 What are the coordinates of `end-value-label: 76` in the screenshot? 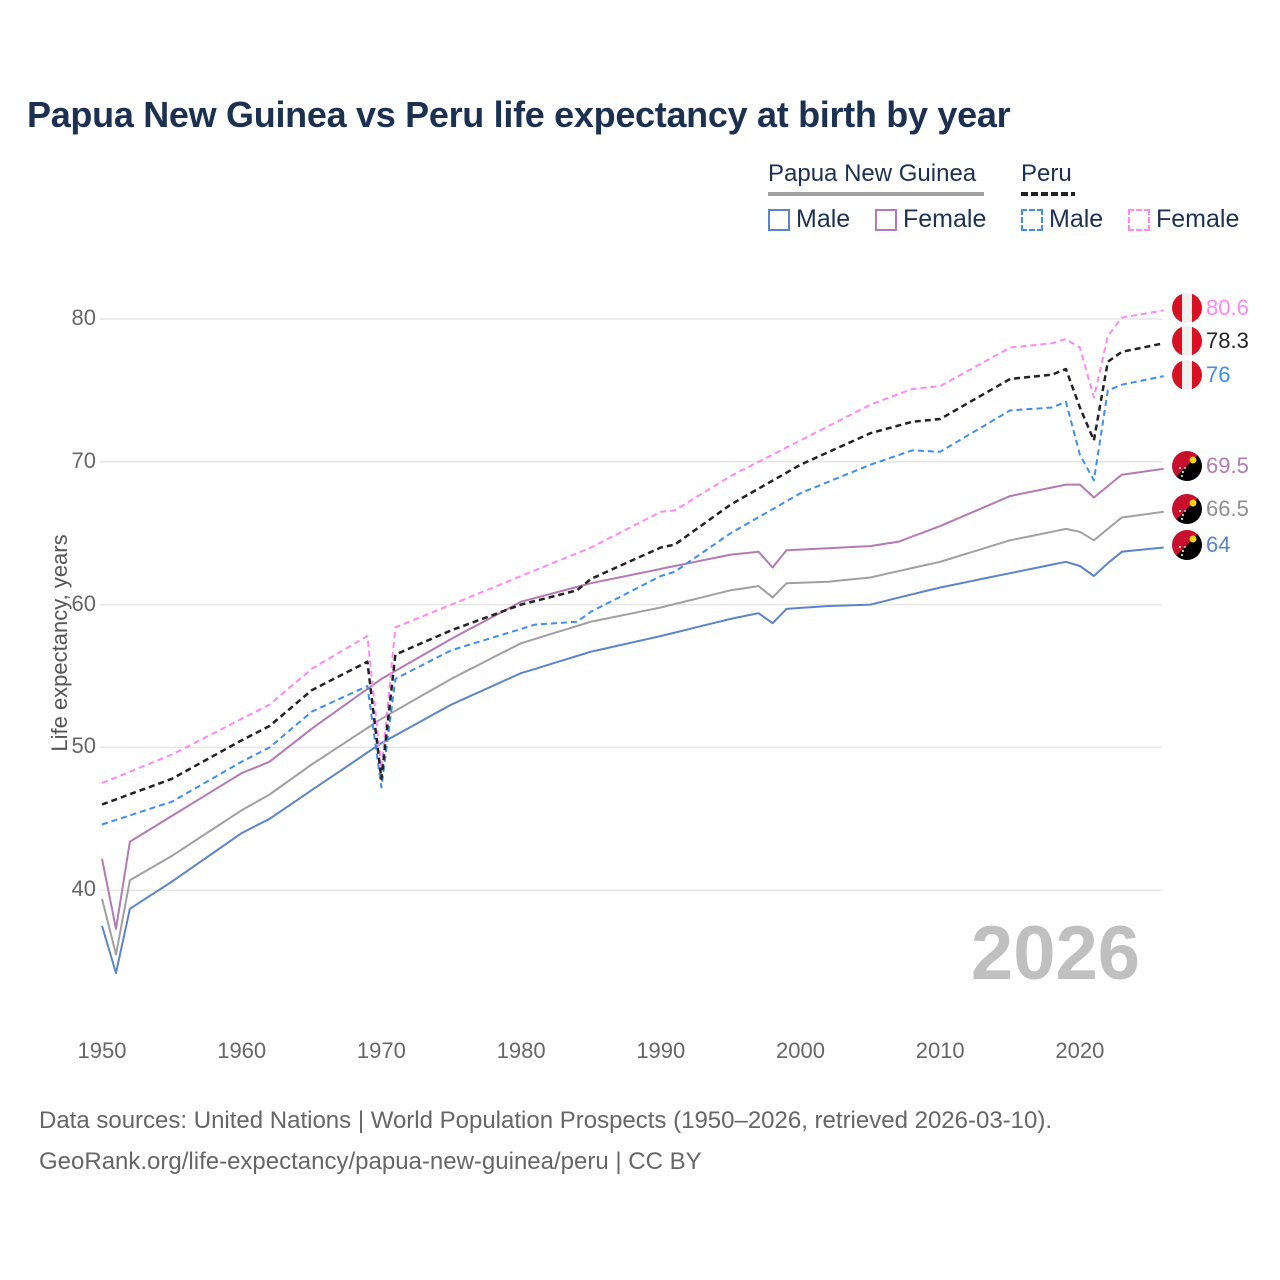 It's located at (1218, 374).